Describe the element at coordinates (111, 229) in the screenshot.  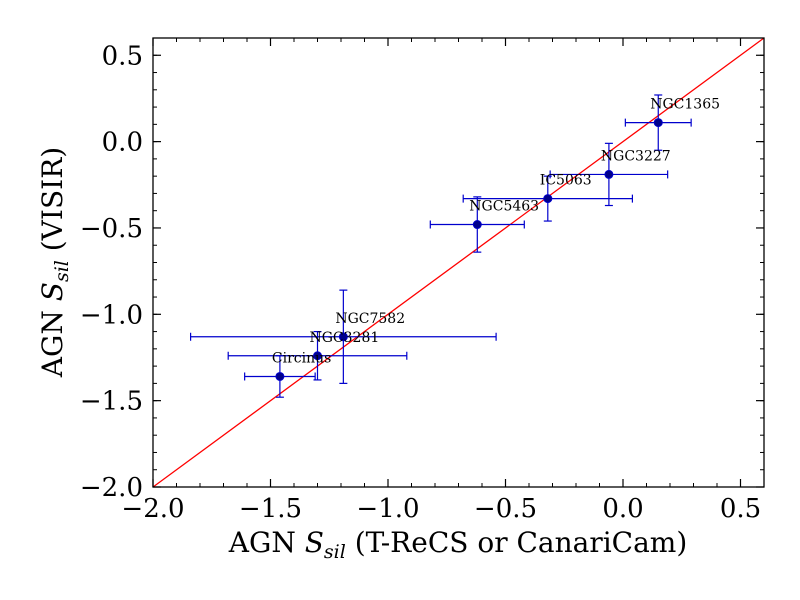
I see `y-tick-label: −0.5` at that location.